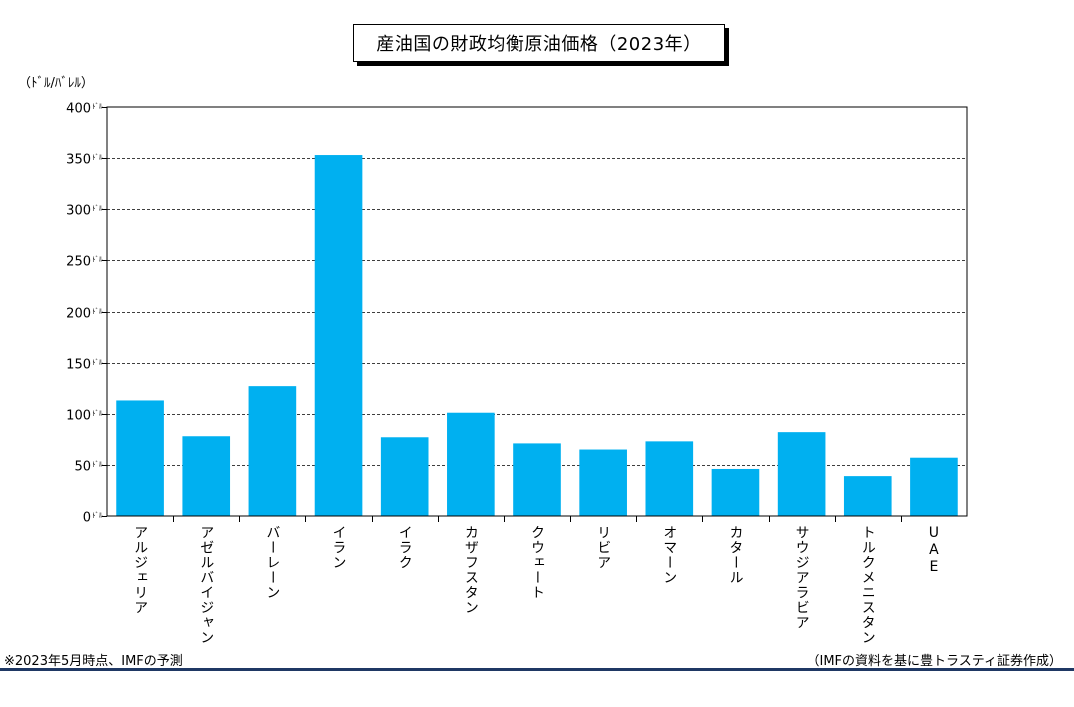 This screenshot has width=1074, height=707. What do you see at coordinates (78, 262) in the screenshot?
I see `y-tick-label: 250` at bounding box center [78, 262].